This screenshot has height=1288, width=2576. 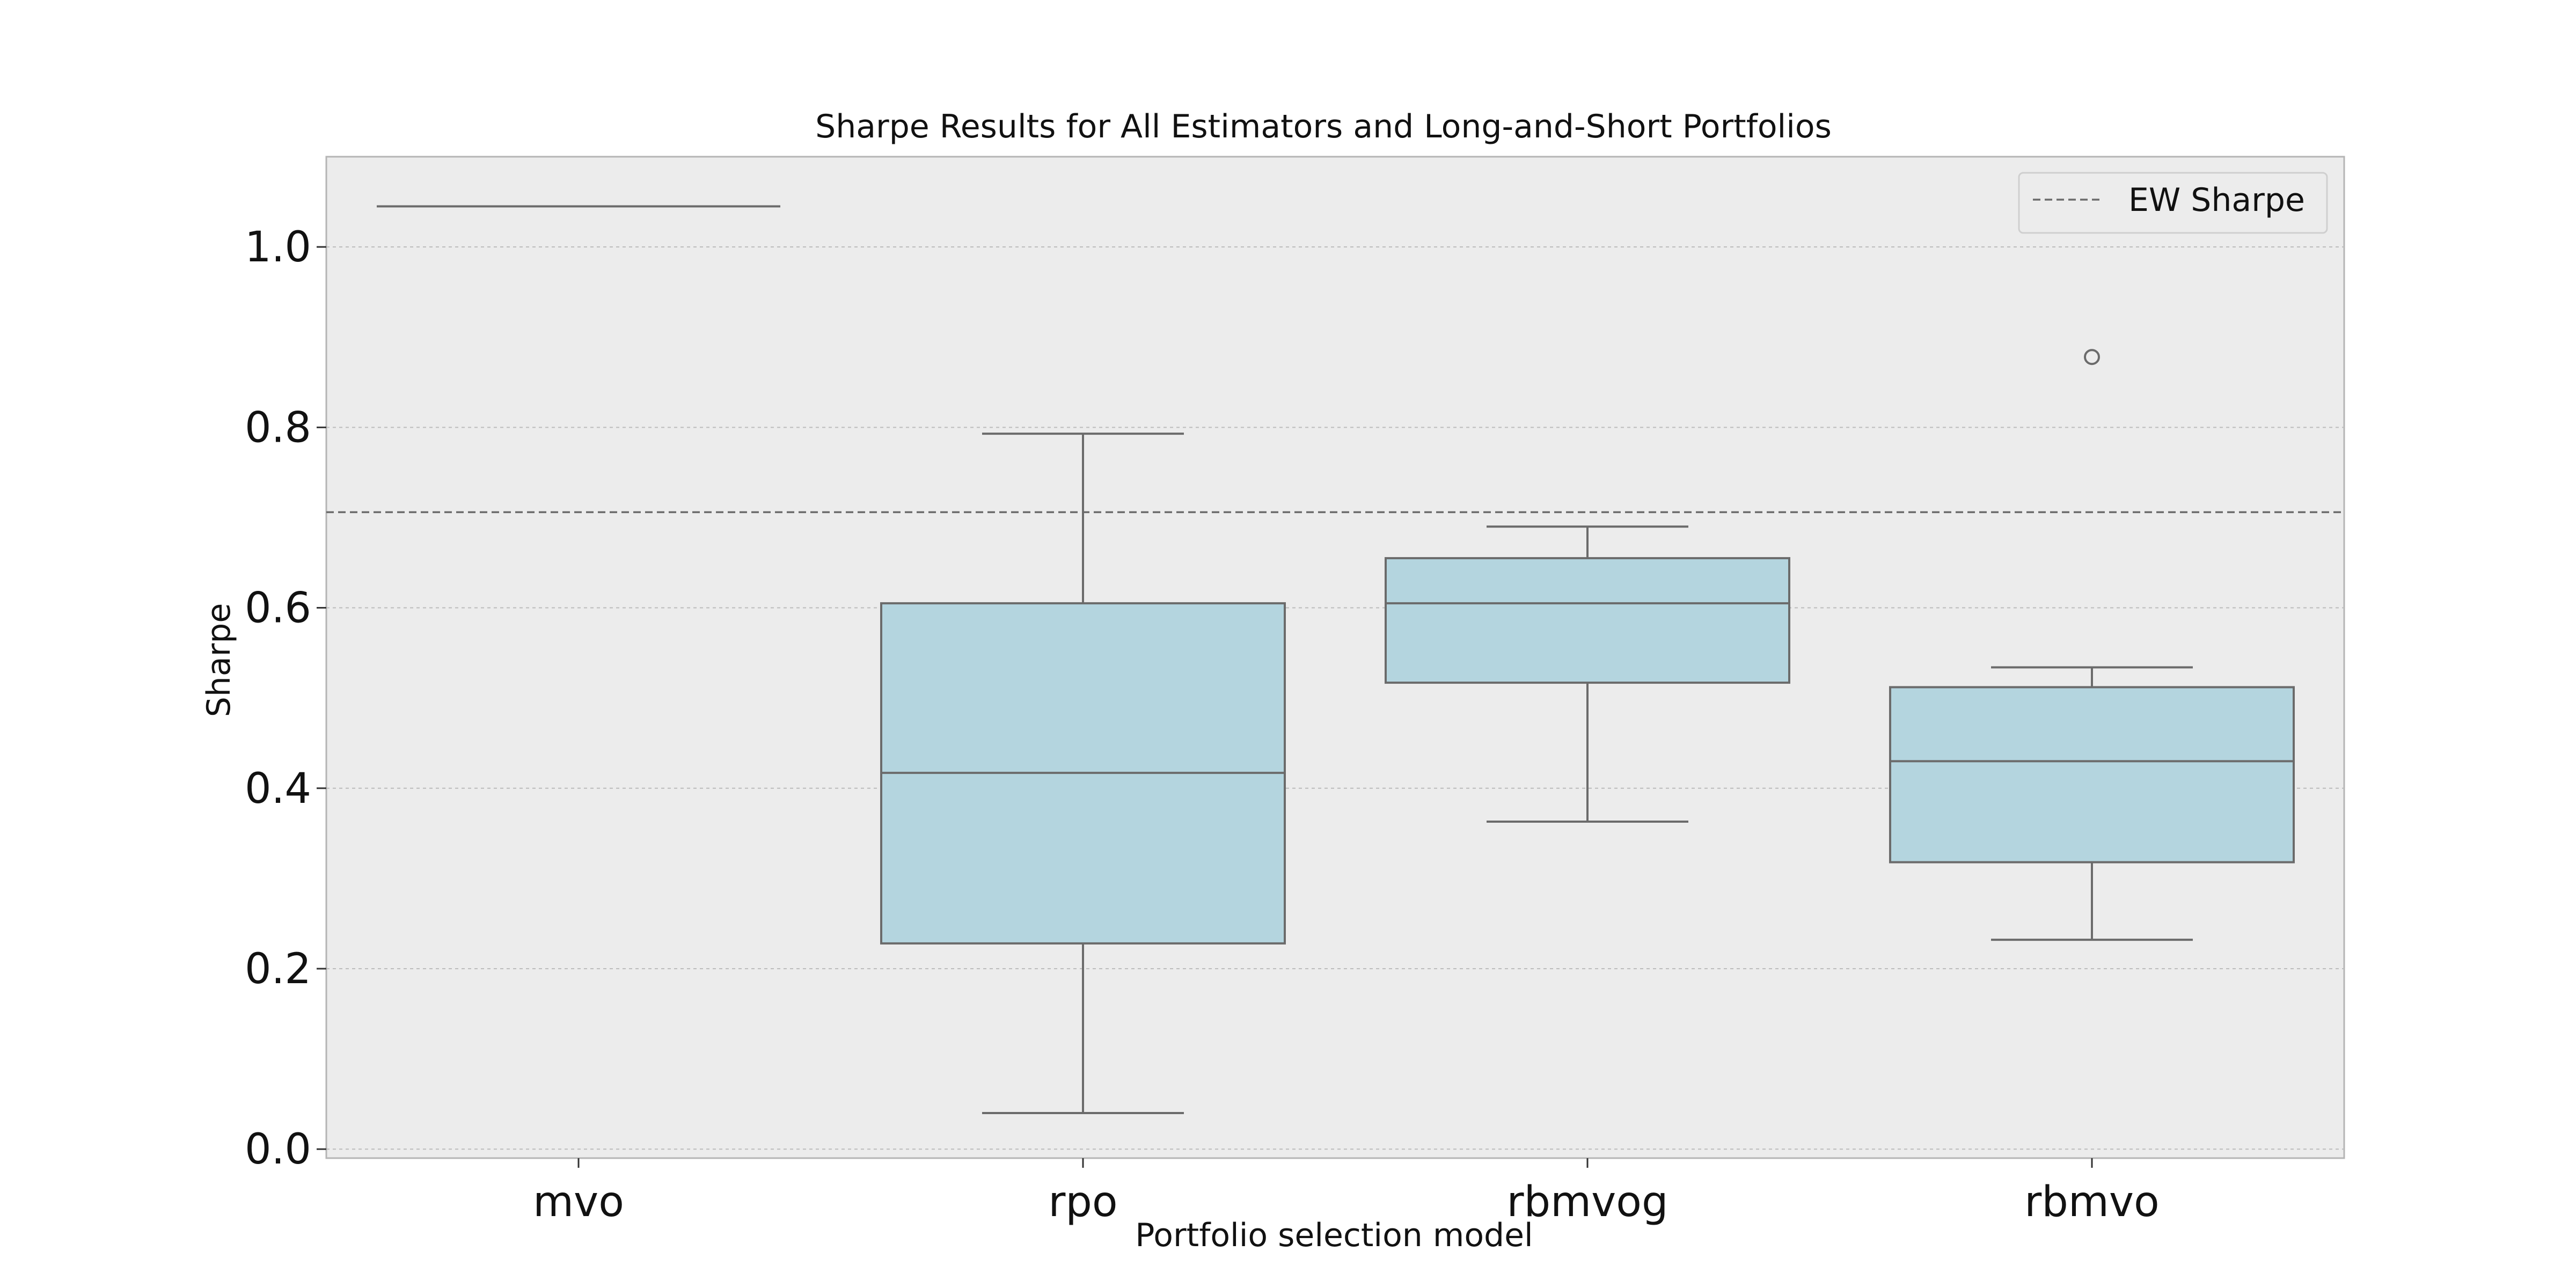 What do you see at coordinates (1334, 1235) in the screenshot?
I see `x-axis-title: Portfolio selection model` at bounding box center [1334, 1235].